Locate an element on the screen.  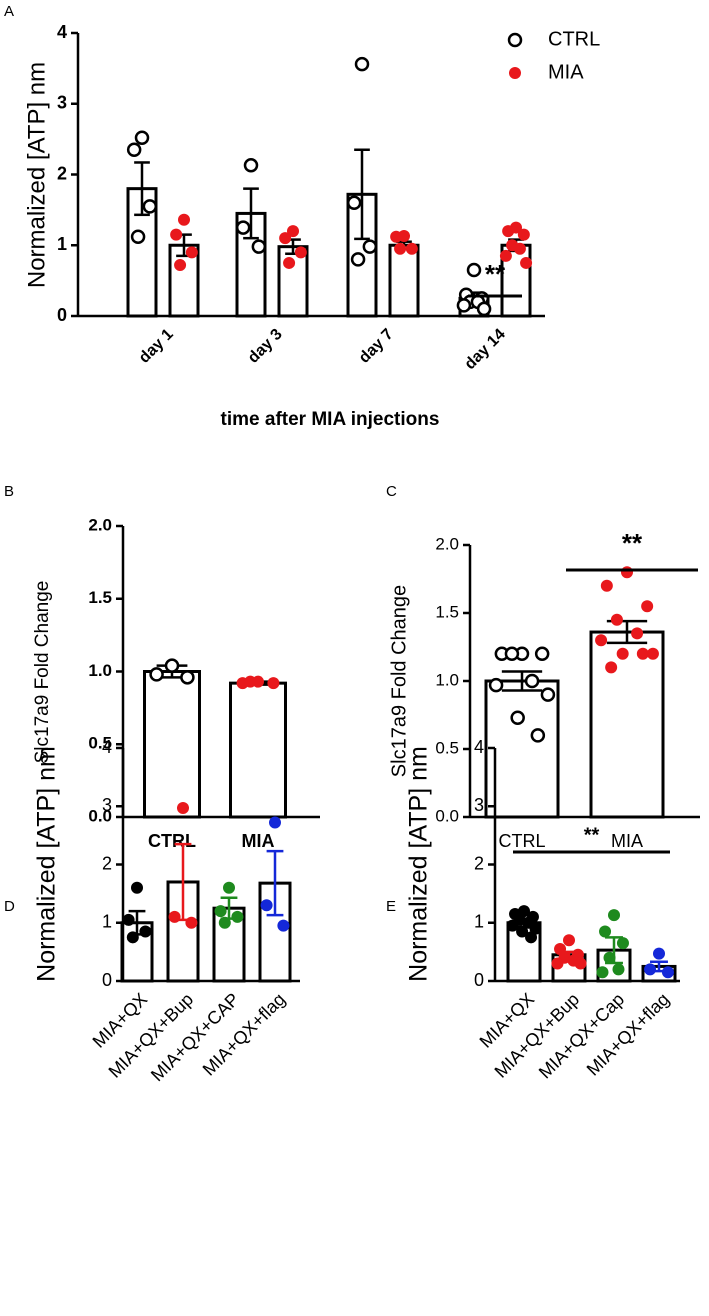
y-tick-label: 1.0 is located at coordinates (100, 670).